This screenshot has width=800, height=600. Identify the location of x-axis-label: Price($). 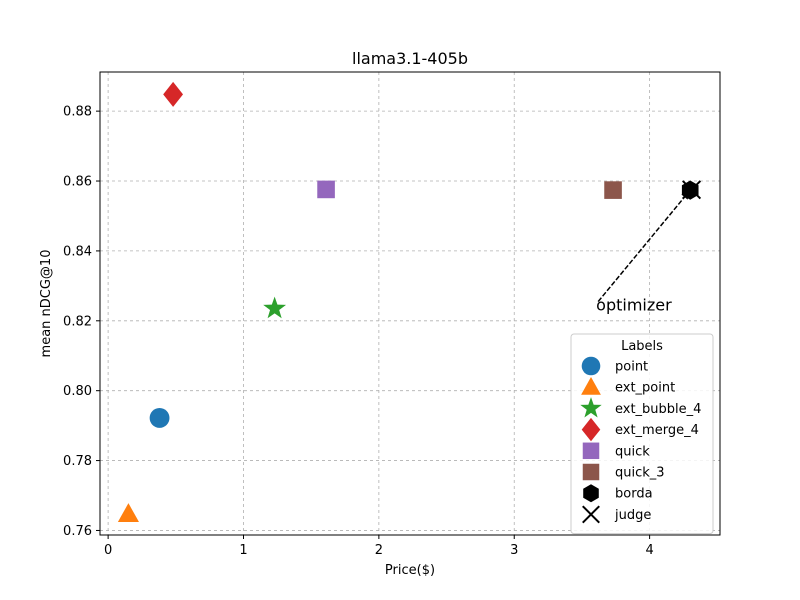
(410, 570).